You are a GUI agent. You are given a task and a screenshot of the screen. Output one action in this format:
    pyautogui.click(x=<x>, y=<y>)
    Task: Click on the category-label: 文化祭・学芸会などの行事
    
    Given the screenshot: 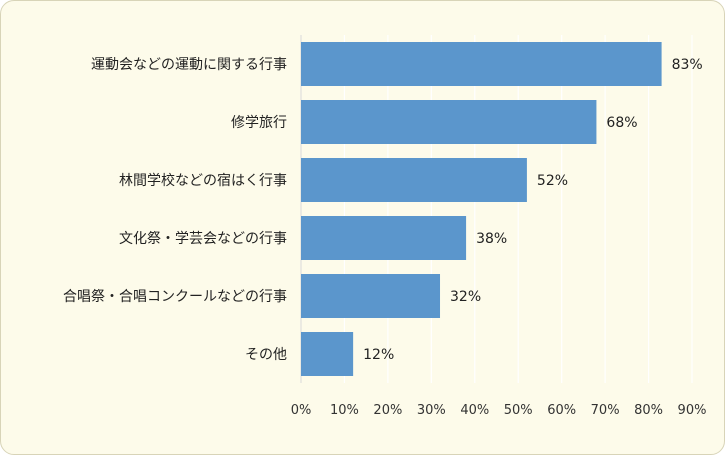 What is the action you would take?
    pyautogui.click(x=203, y=239)
    